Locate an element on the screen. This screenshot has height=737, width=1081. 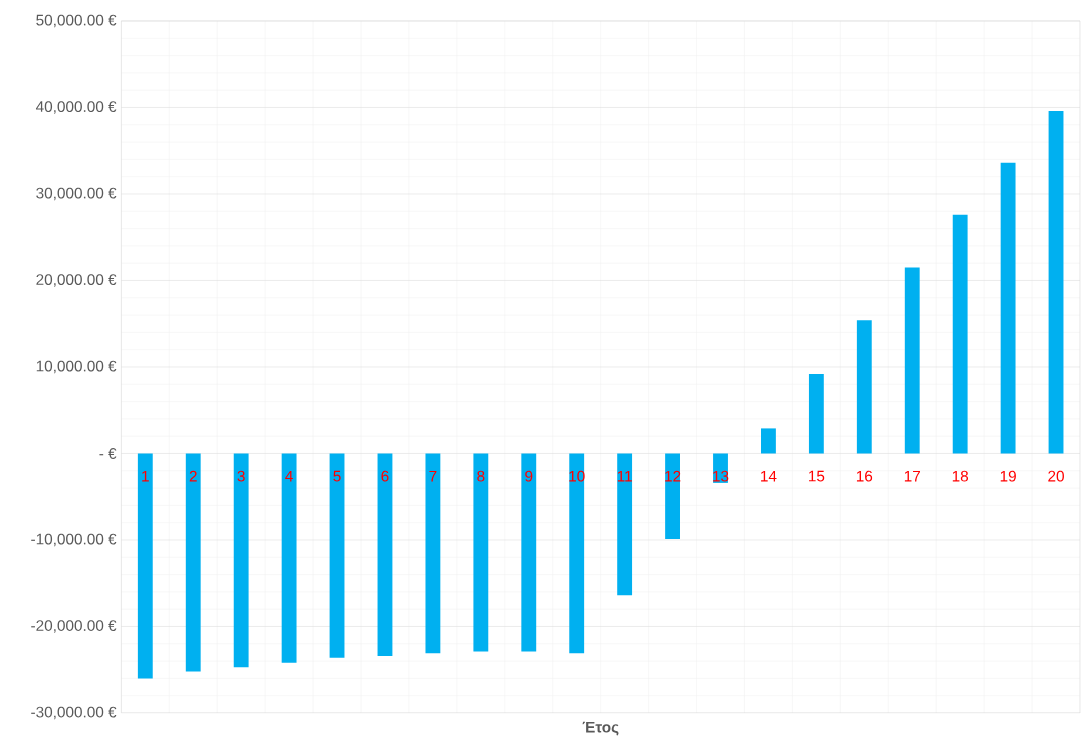
x-tick-label: 4 is located at coordinates (289, 476).